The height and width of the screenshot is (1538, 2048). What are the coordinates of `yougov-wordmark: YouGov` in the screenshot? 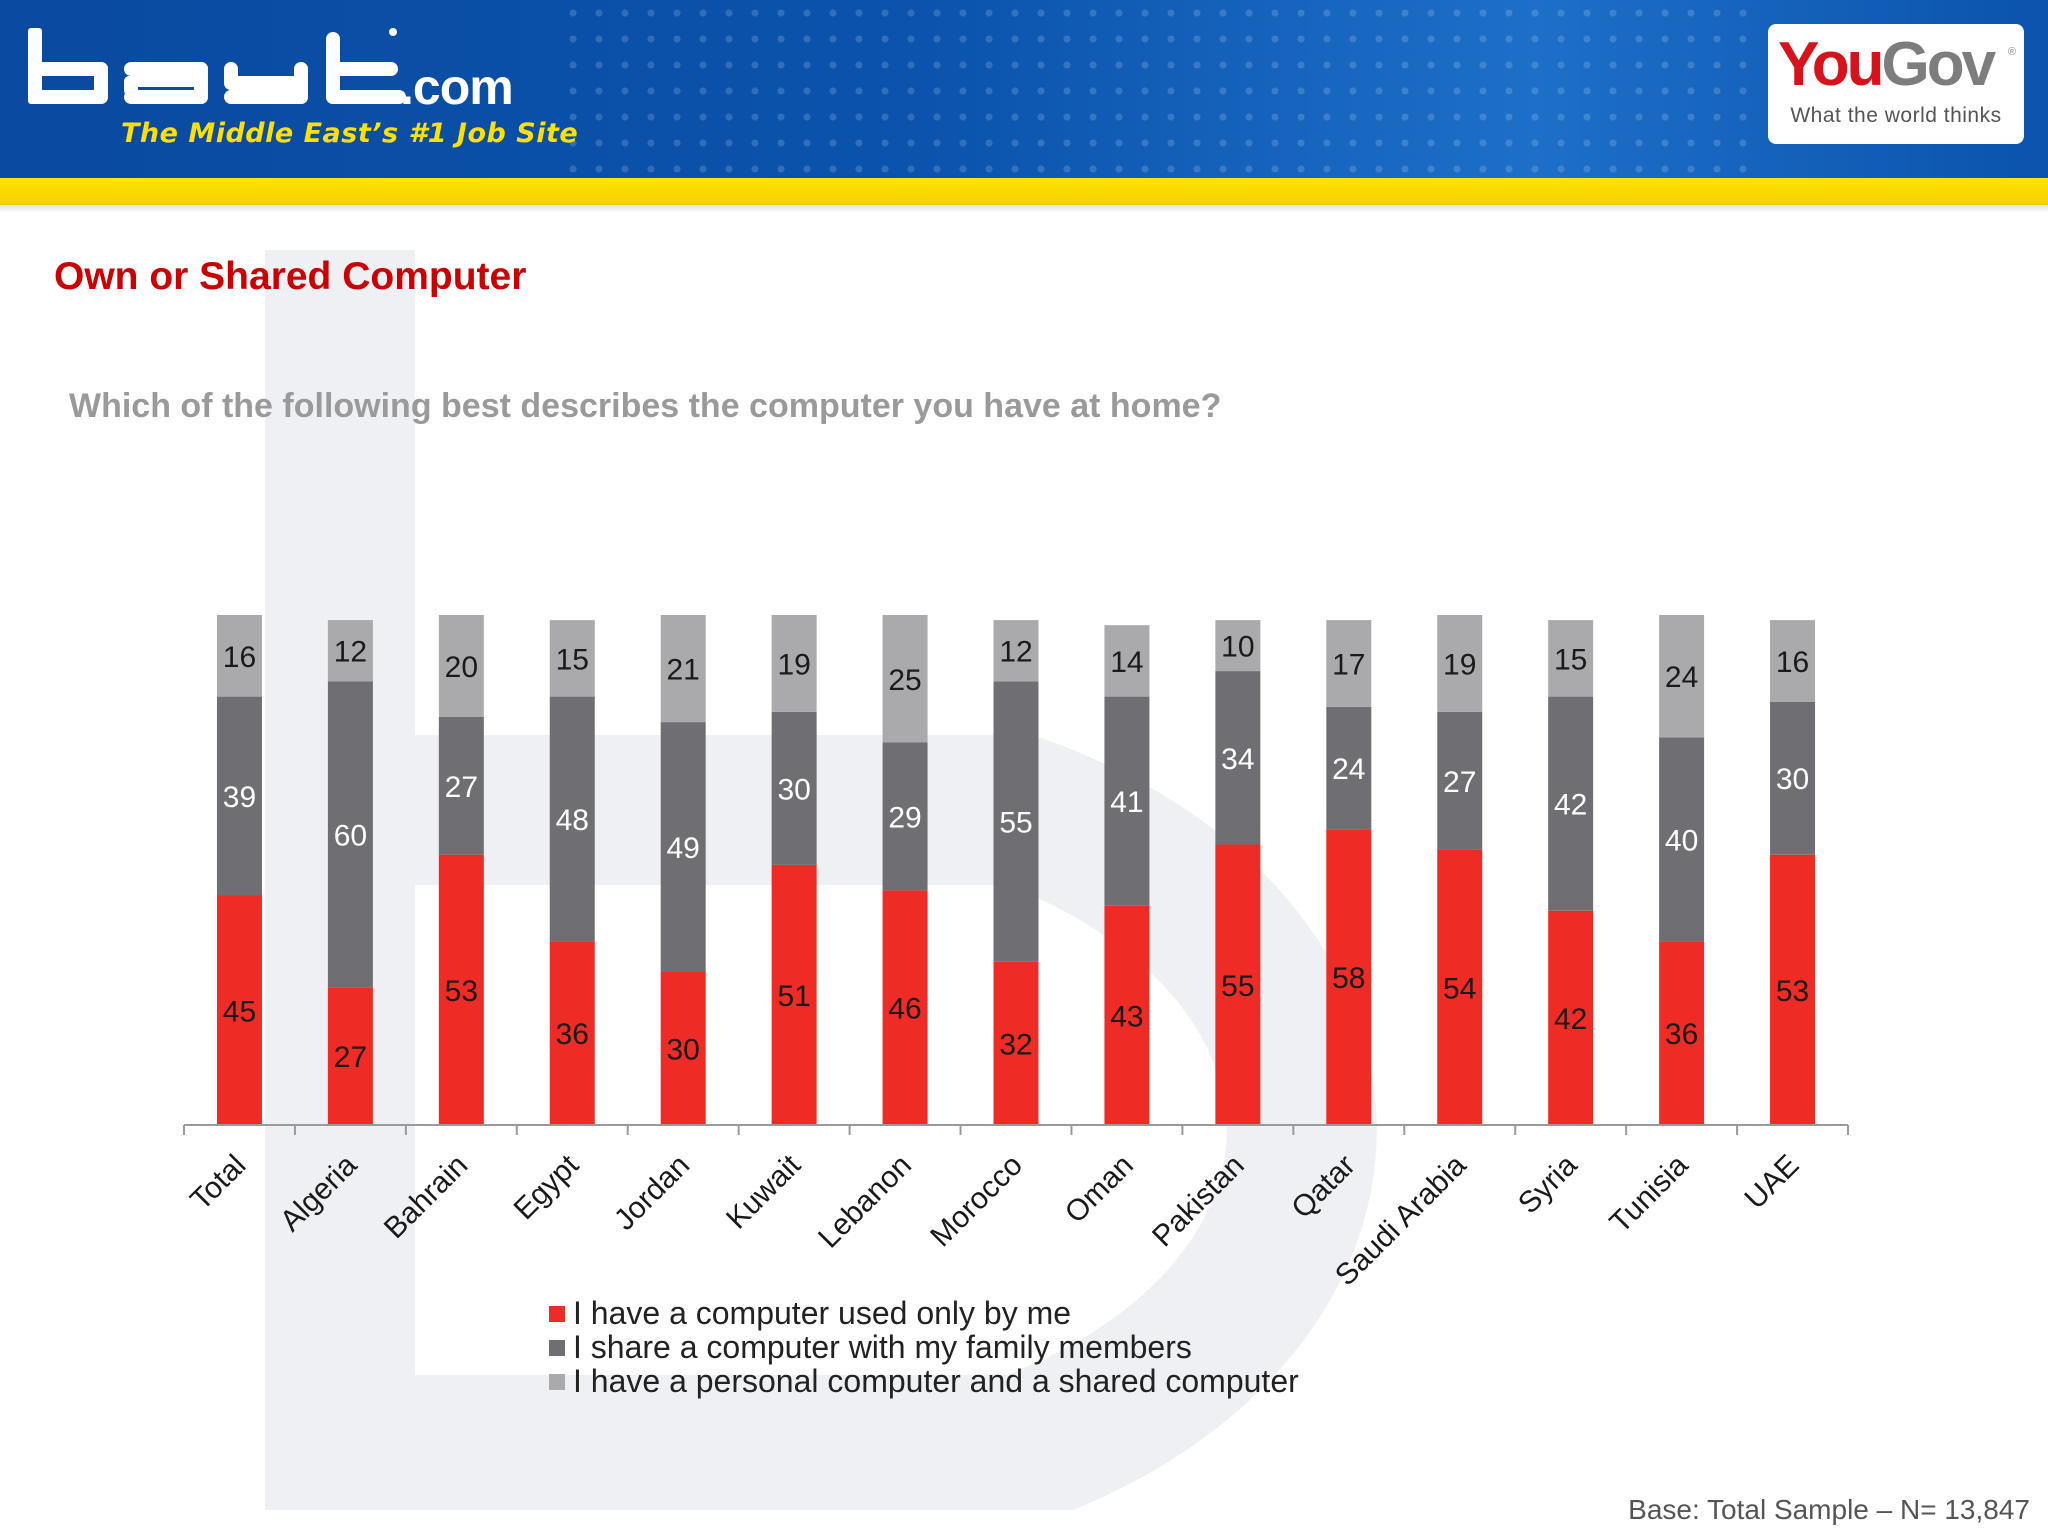 It's located at (1887, 65).